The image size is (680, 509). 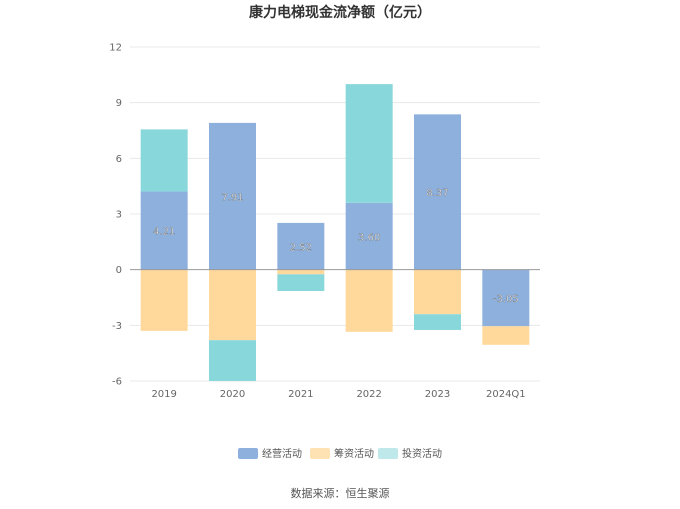 I want to click on legend: 经营活动 筹资活动 投资活动, so click(x=340, y=453).